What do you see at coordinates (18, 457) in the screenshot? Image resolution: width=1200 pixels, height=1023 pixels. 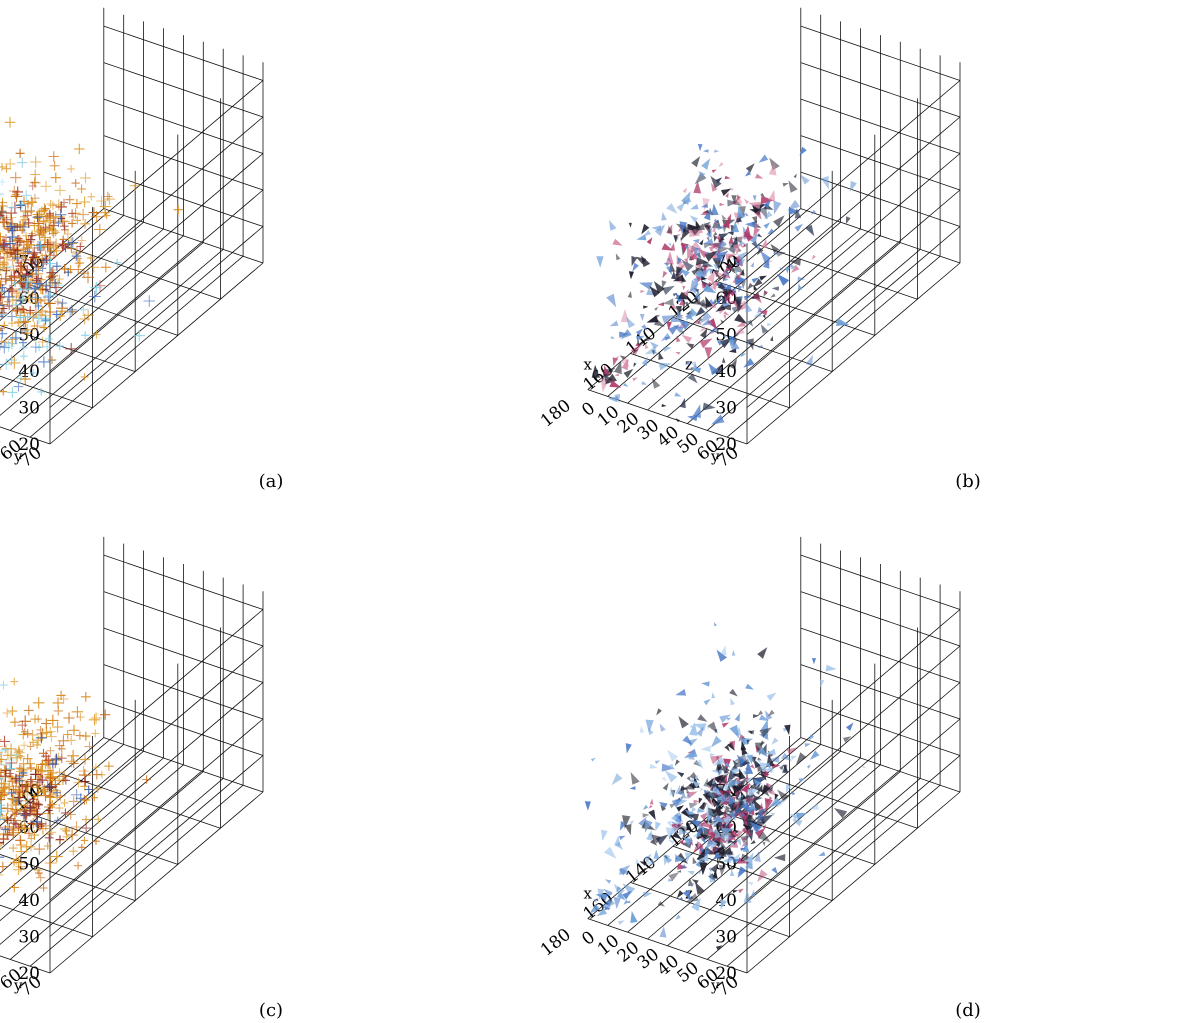 I see `y-axis-label: y` at bounding box center [18, 457].